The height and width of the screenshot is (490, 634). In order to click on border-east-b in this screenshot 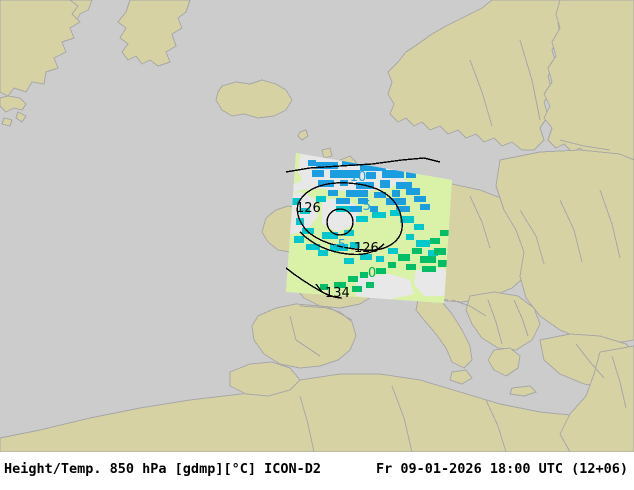, I will do `click(571, 231)`.